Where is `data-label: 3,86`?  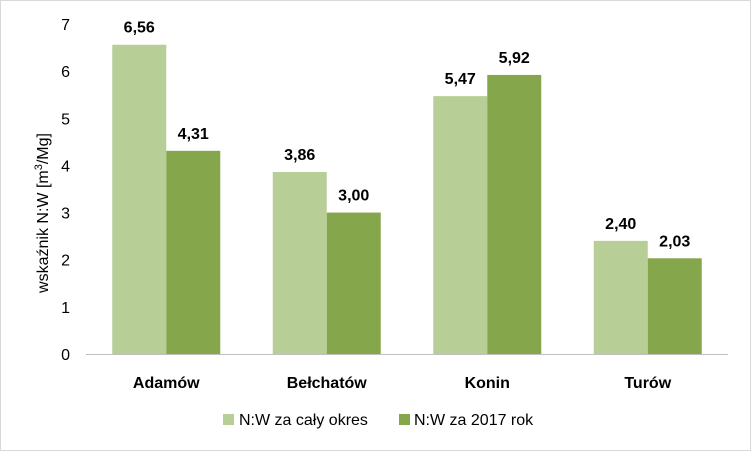 data-label: 3,86 is located at coordinates (299, 155).